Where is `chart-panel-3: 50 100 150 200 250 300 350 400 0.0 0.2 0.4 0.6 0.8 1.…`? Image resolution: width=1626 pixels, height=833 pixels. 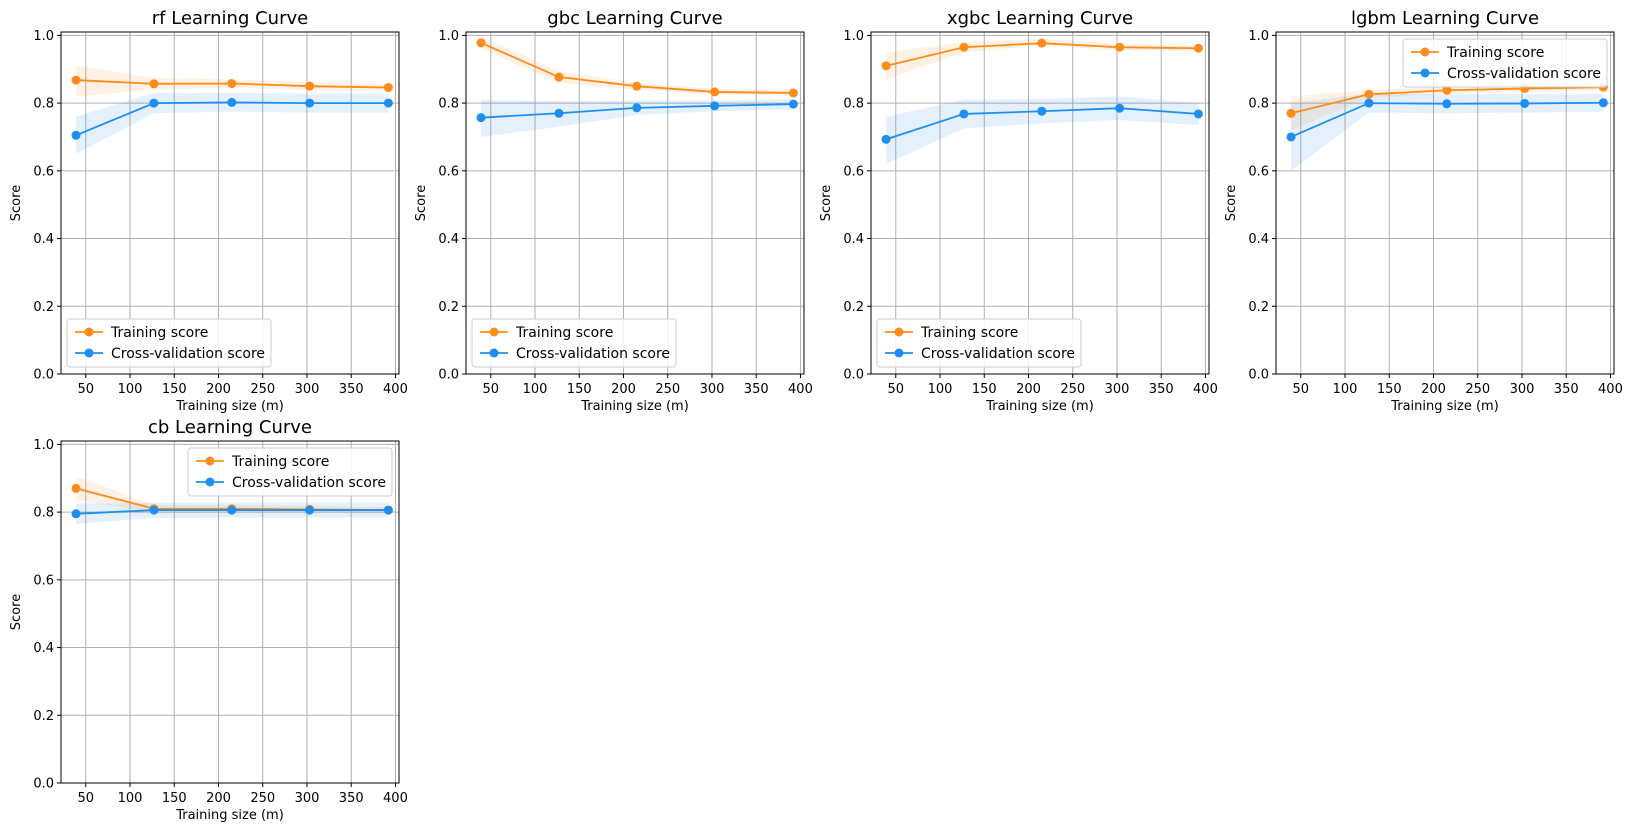 chart-panel-3: 50 100 150 200 250 300 350 400 0.0 0.2 0.4 0.6 0.8 1.… is located at coordinates (1423, 211).